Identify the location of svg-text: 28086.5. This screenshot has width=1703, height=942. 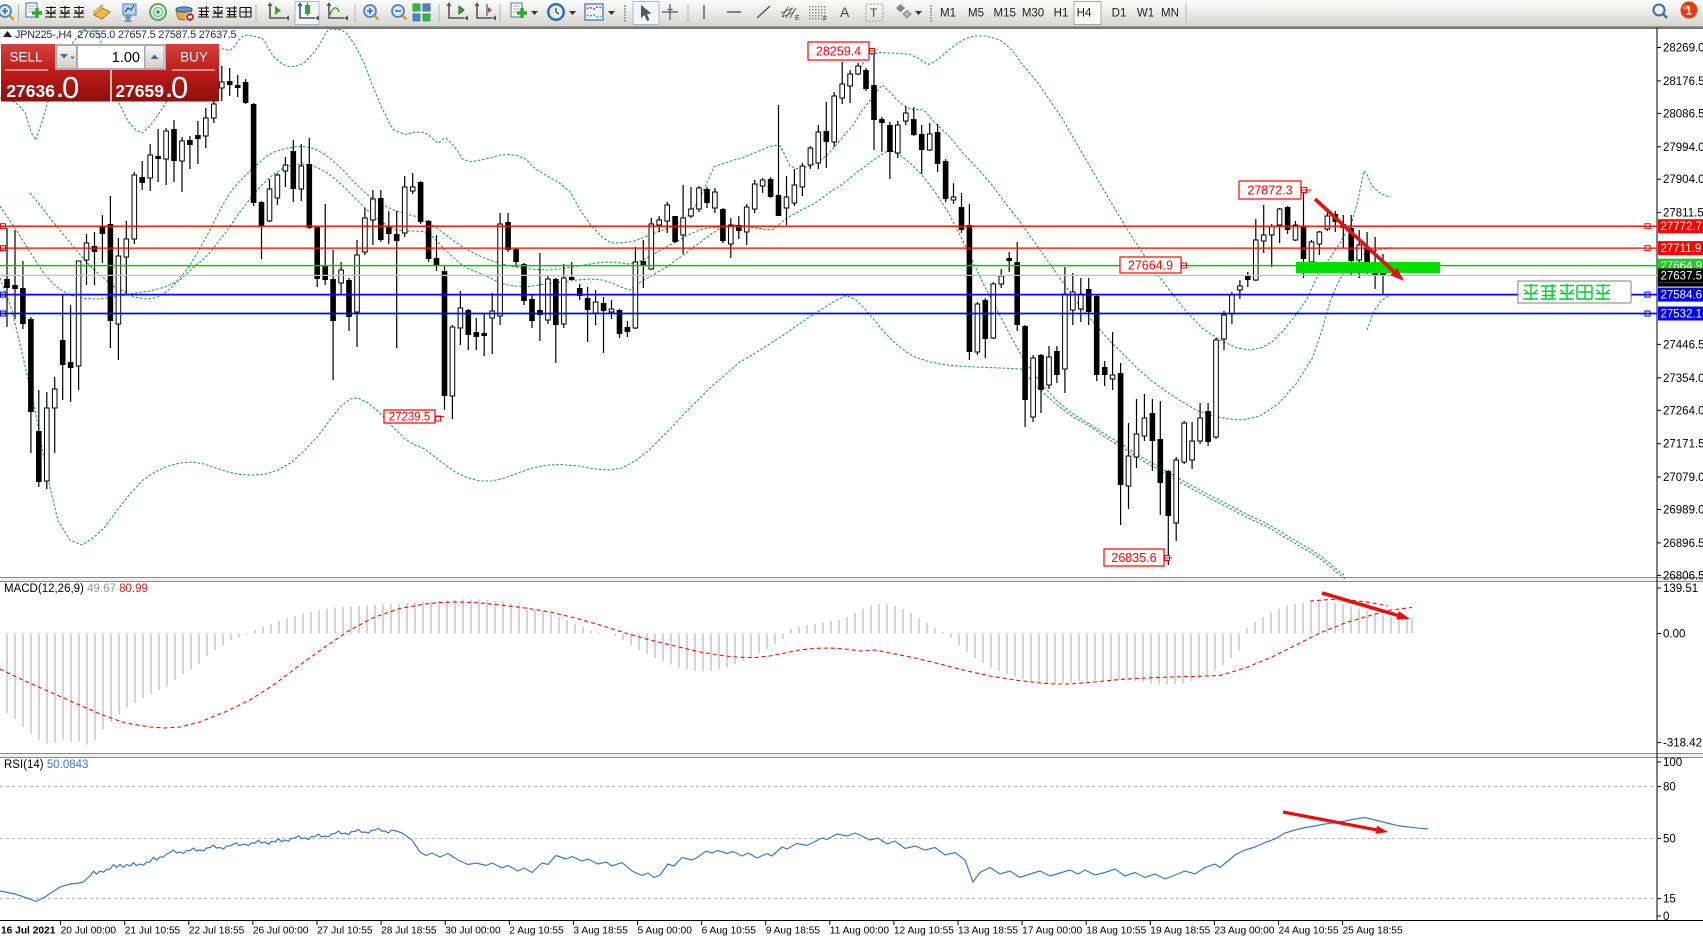
(1683, 114).